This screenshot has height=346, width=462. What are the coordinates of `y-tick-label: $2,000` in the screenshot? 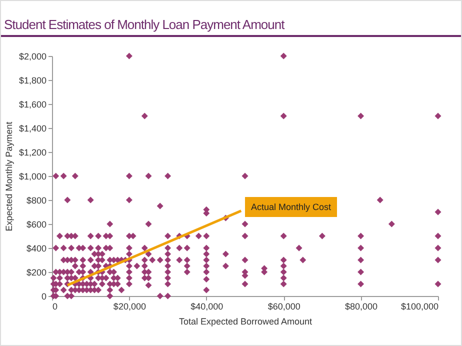 It's located at (32, 57).